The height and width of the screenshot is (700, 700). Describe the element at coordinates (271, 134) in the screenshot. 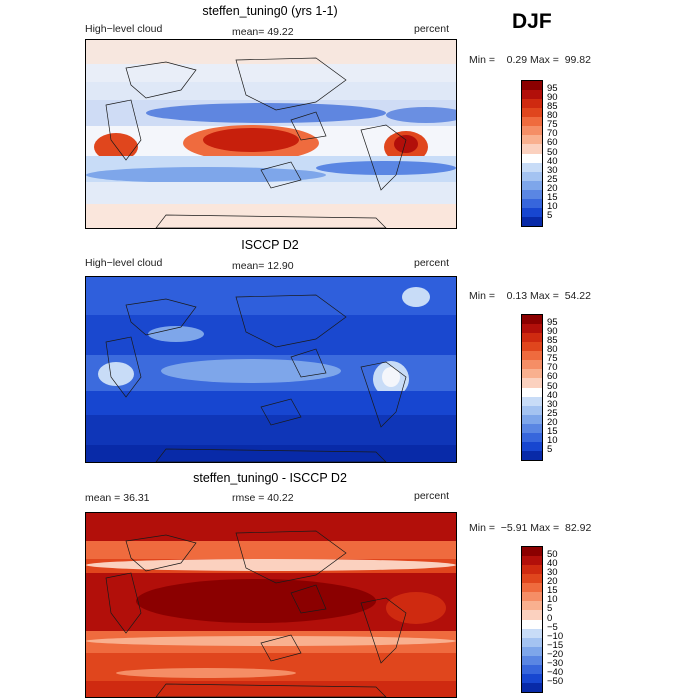

I see `map-model` at that location.